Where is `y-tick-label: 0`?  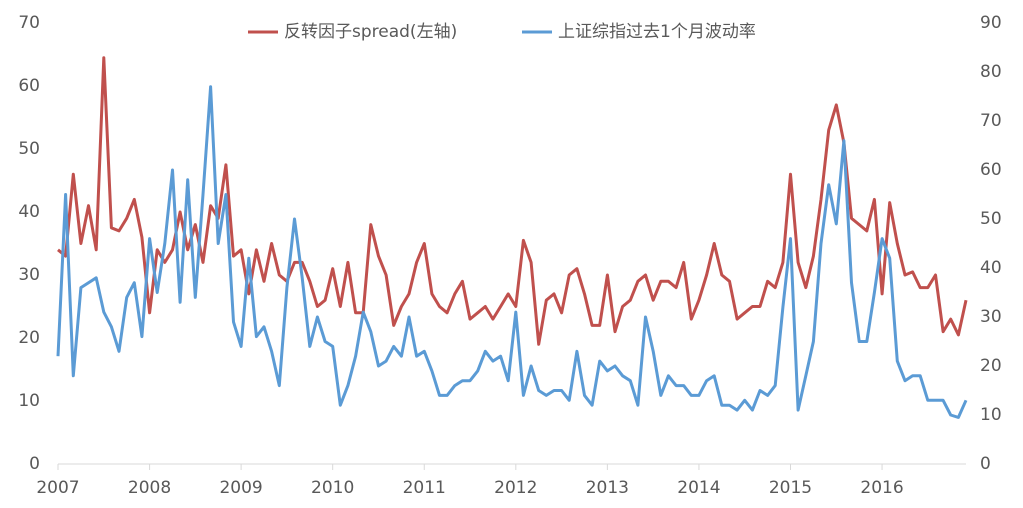 y-tick-label: 0 is located at coordinates (34, 464).